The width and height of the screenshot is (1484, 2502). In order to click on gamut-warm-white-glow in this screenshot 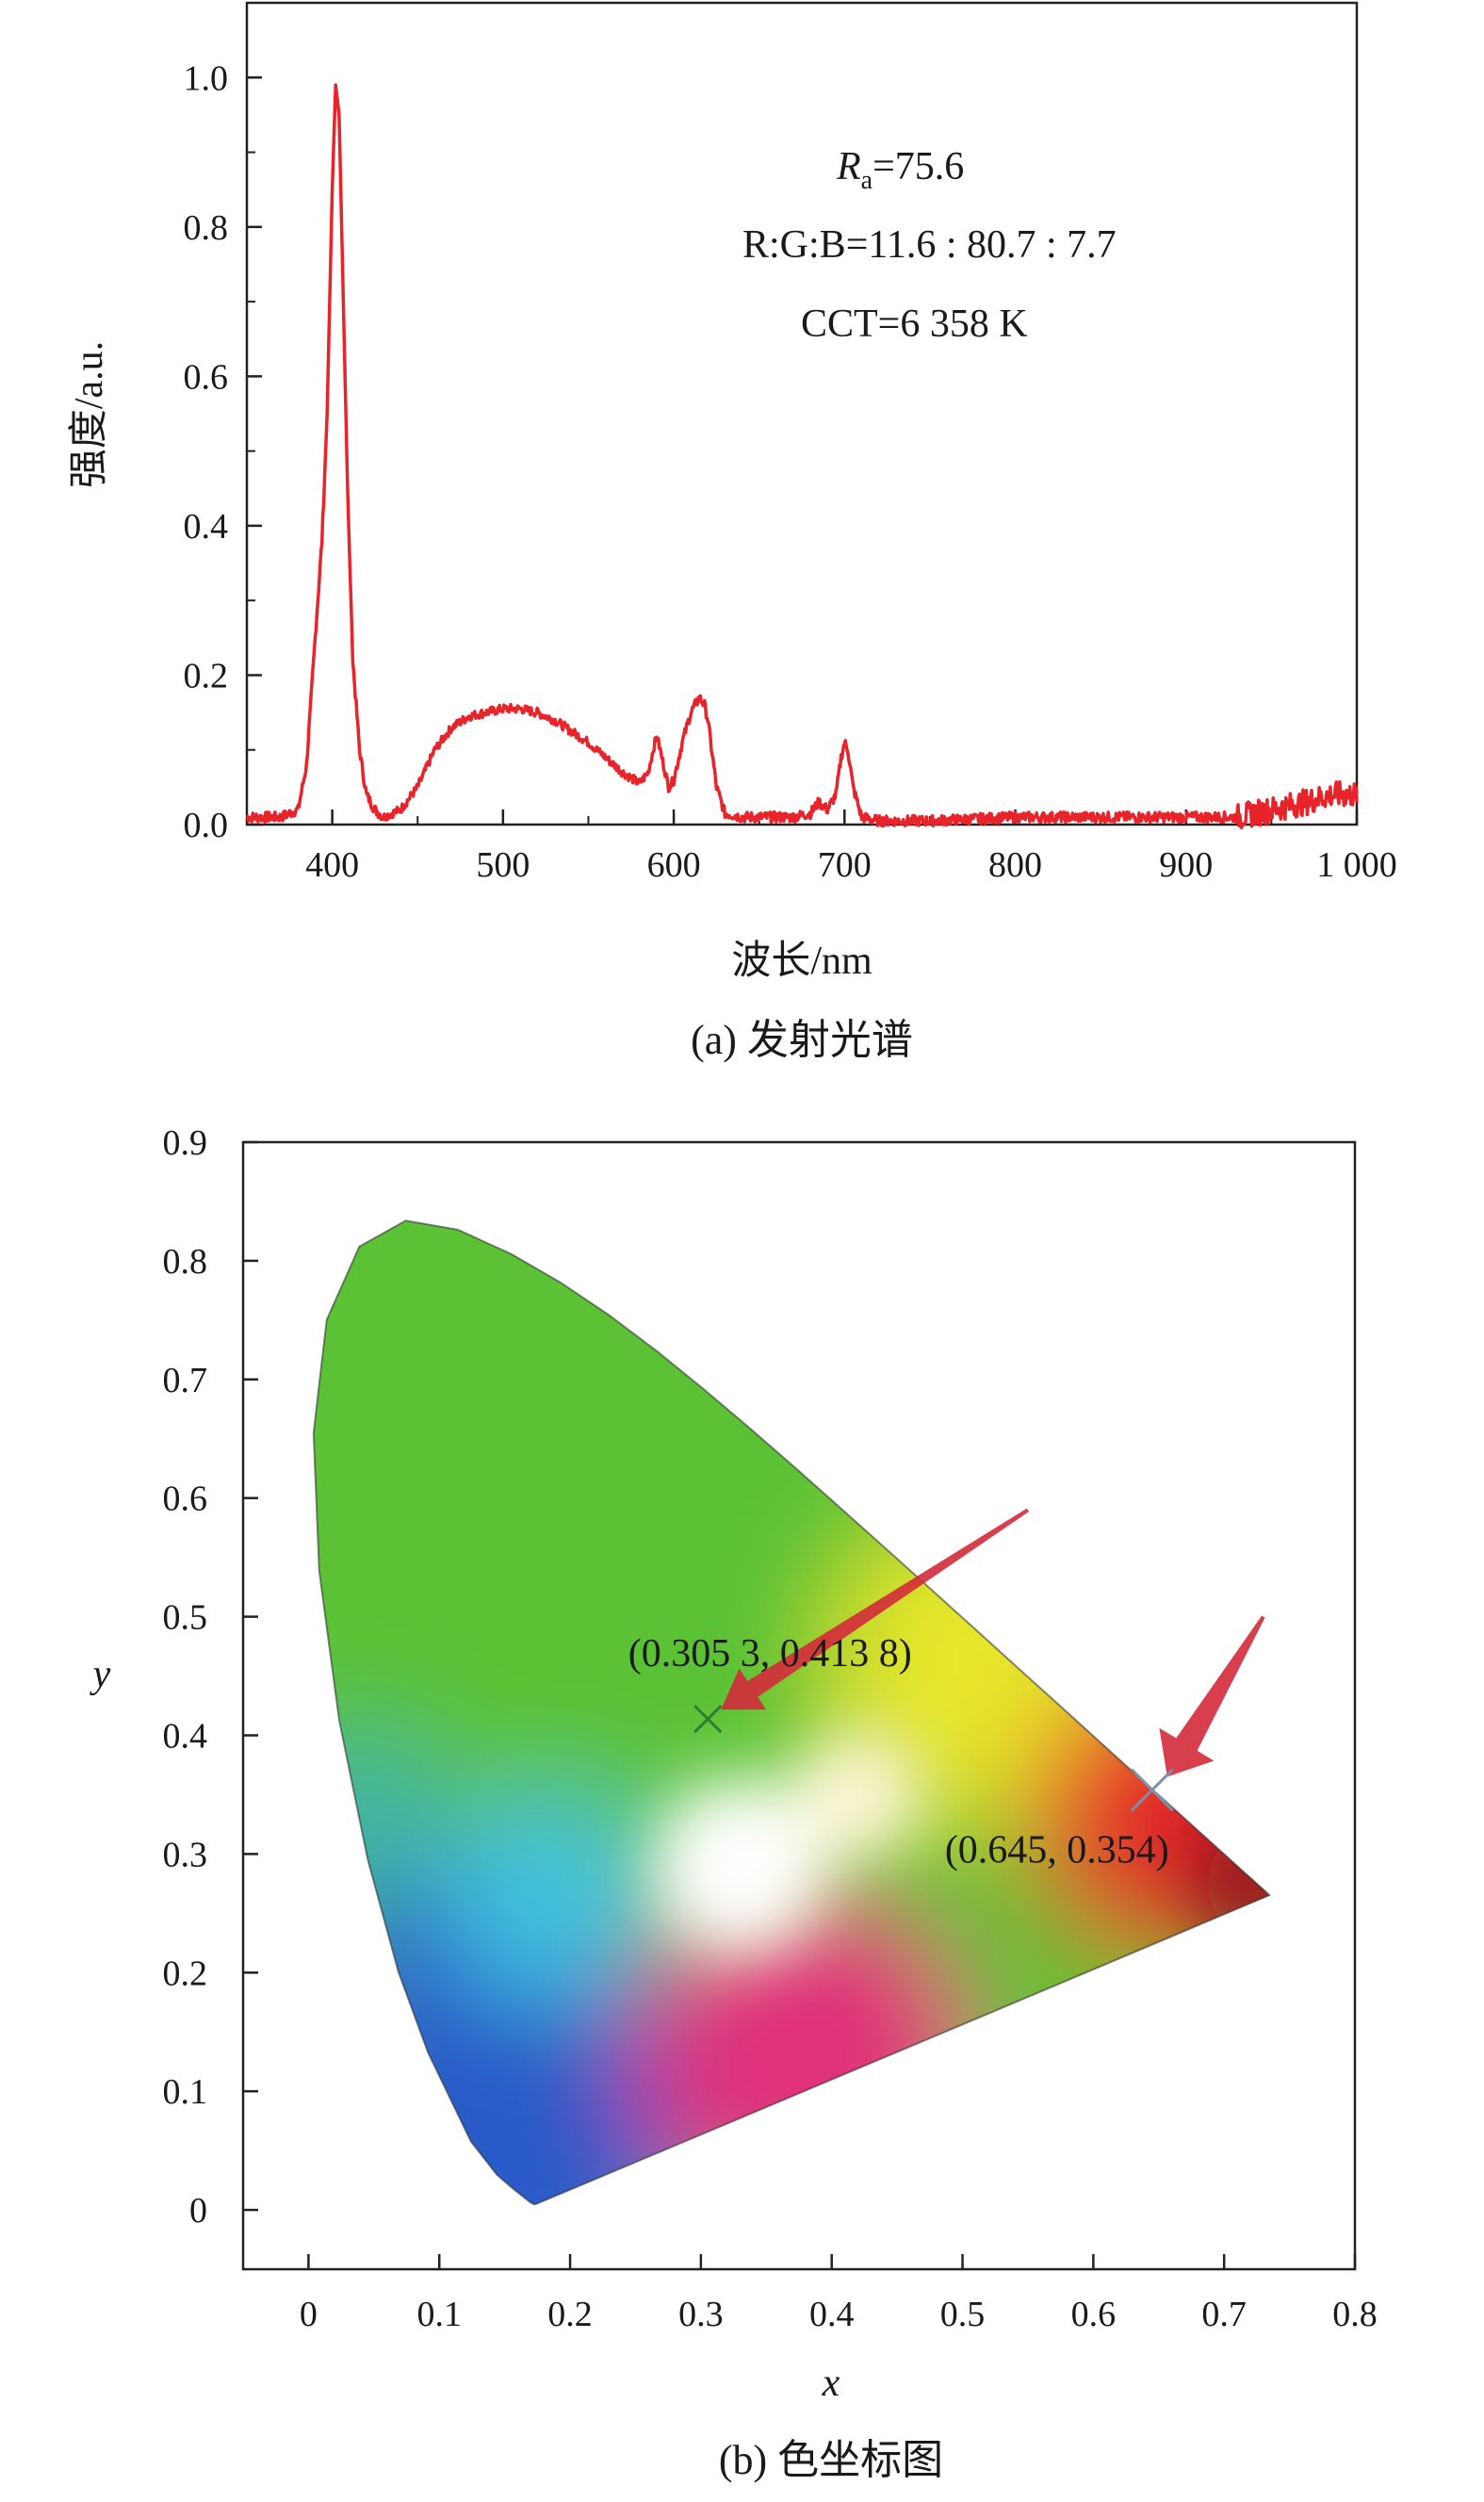, I will do `click(857, 1794)`.